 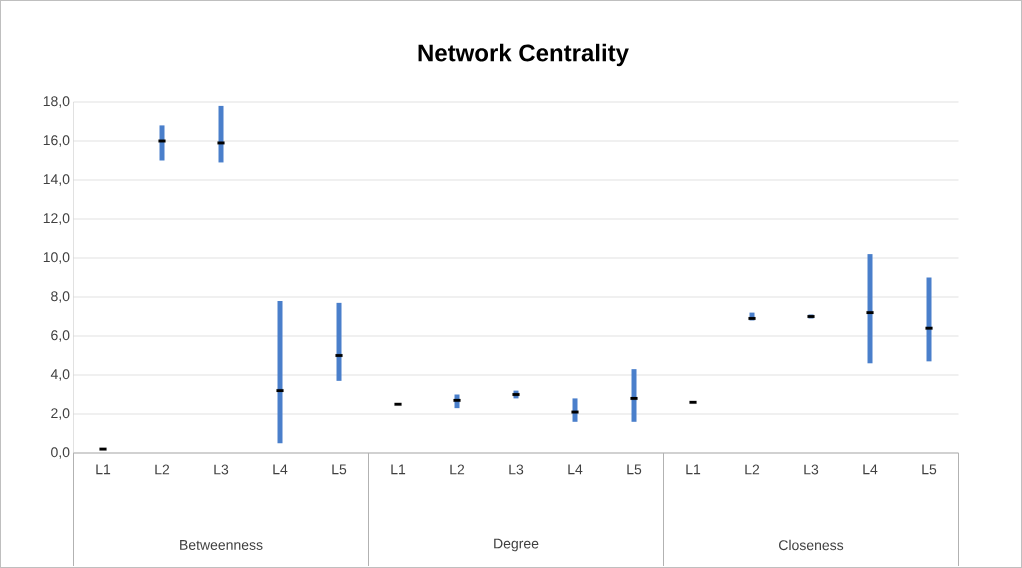 I want to click on y-tick-label: 0,0, so click(x=60, y=453).